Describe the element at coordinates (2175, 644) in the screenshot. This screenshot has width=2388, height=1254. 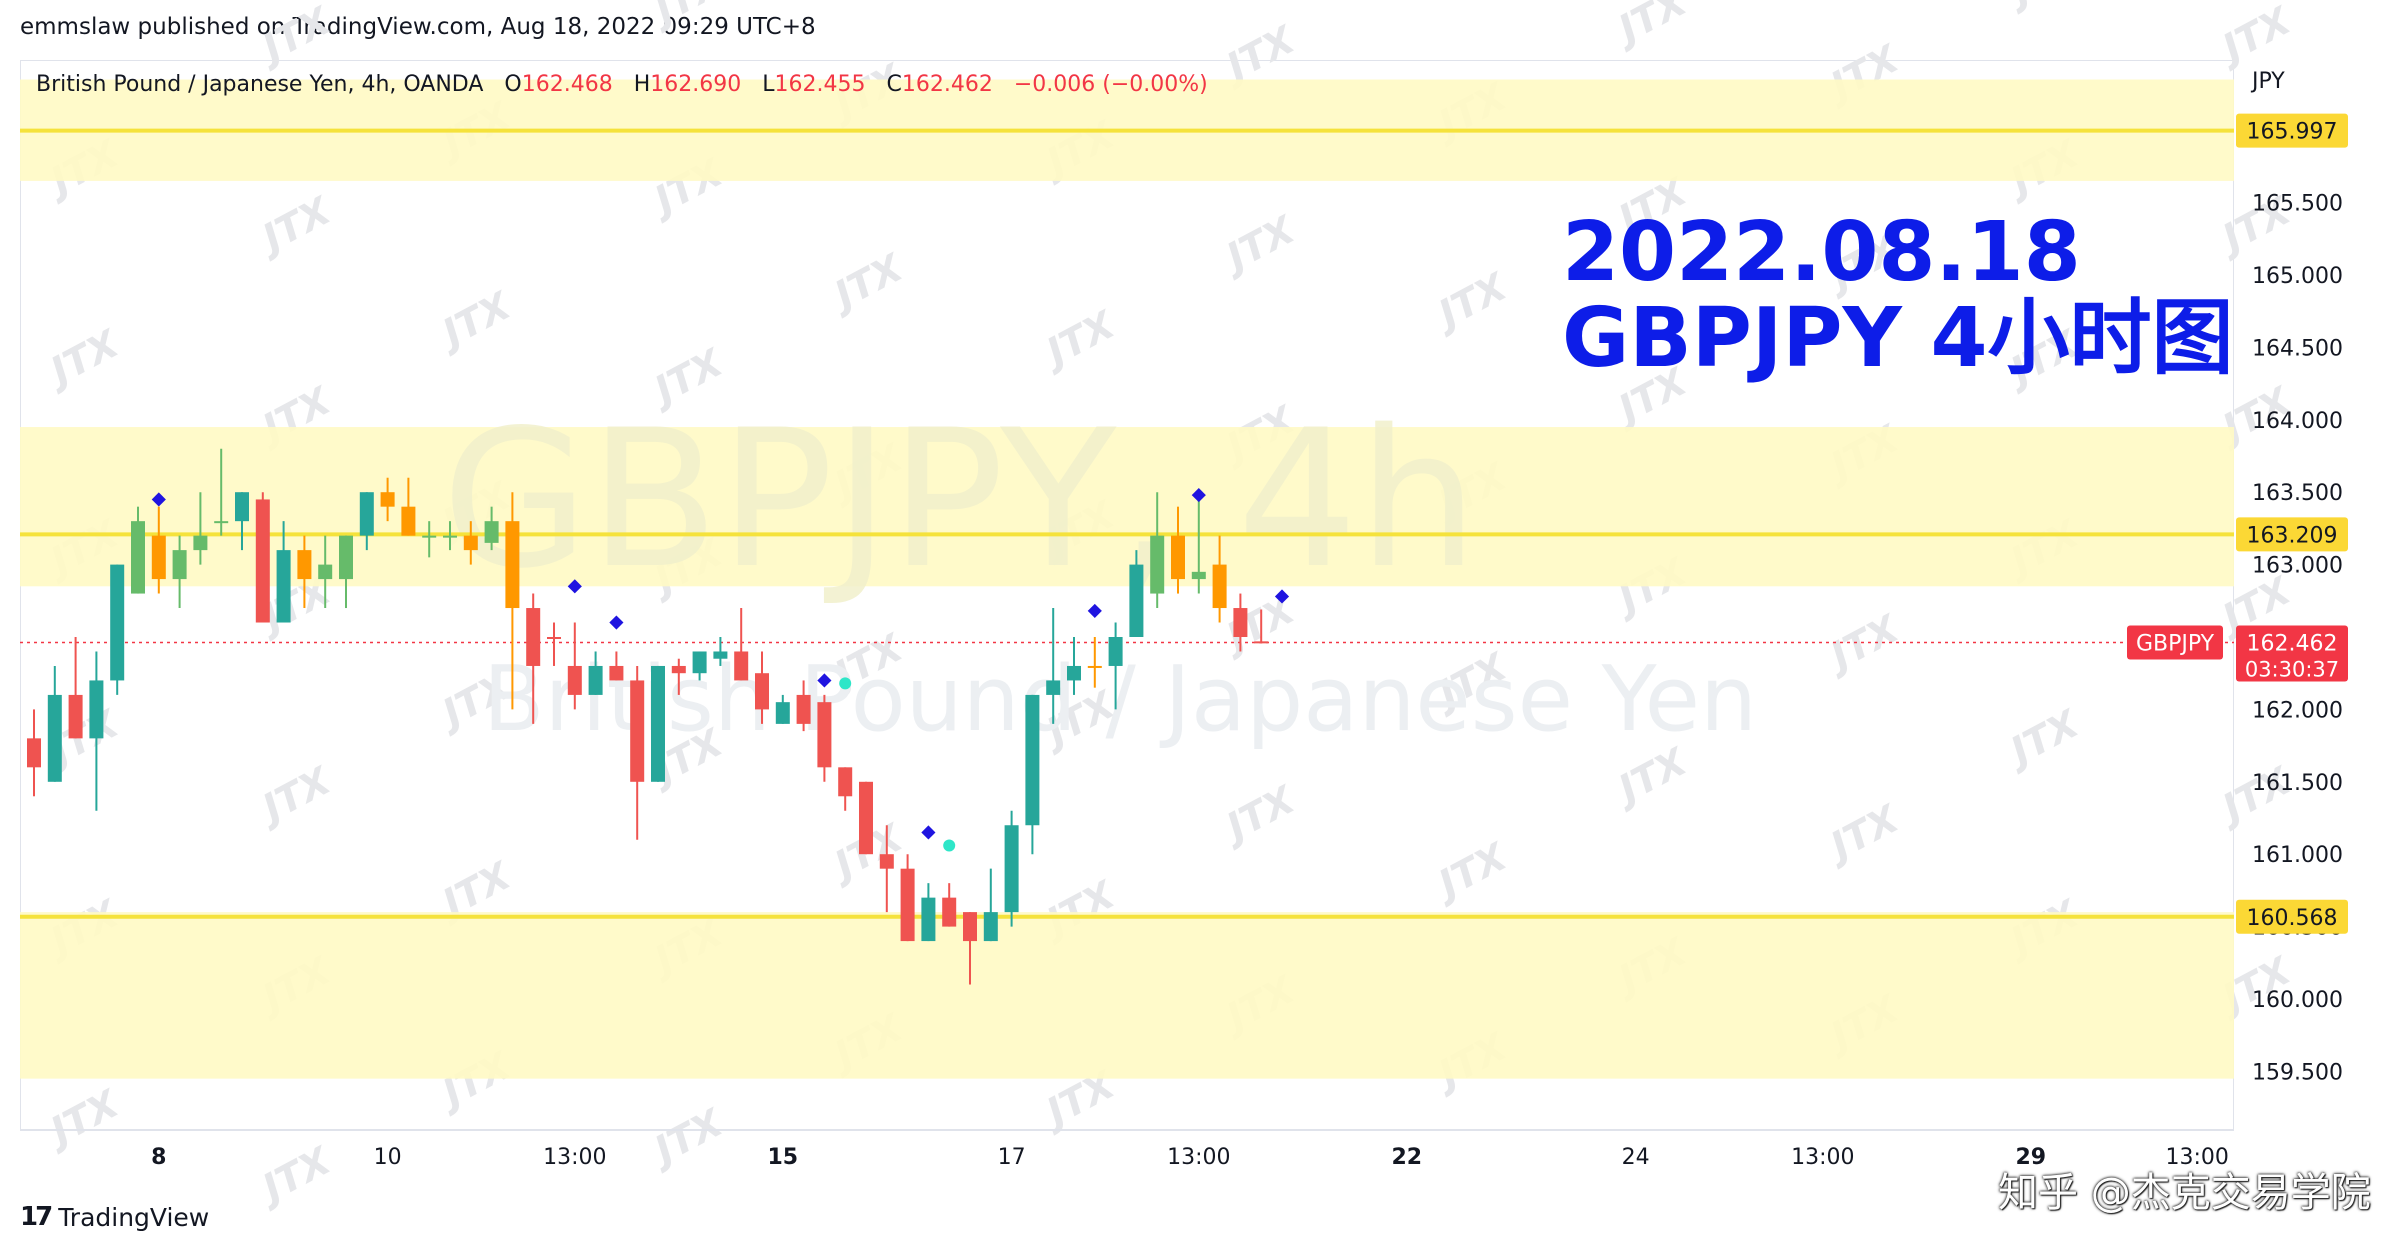
I see `symbol-tag-label: GBPJPY` at that location.